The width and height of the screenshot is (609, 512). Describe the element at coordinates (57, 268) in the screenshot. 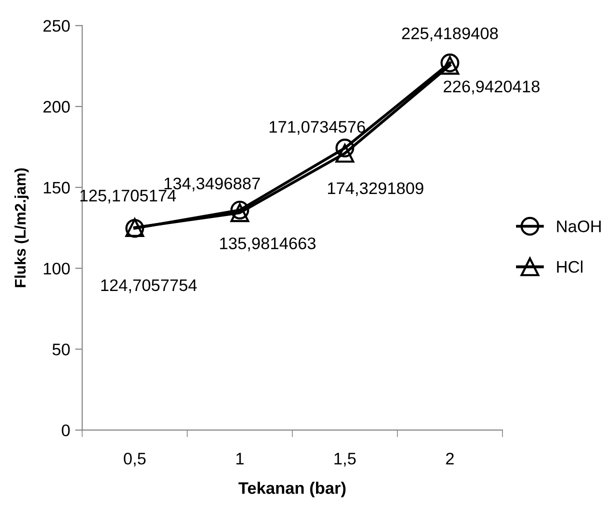

I see `y-tick-label: 100` at that location.